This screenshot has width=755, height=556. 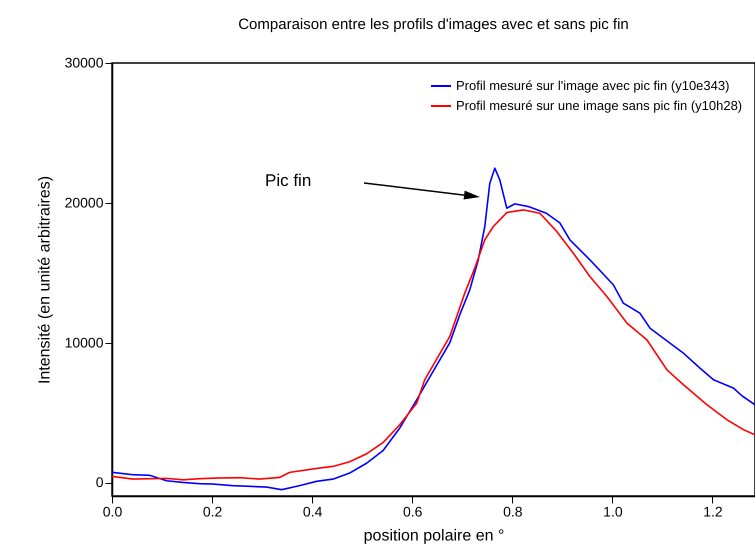 What do you see at coordinates (84, 202) in the screenshot?
I see `y-tick-label: 20000` at bounding box center [84, 202].